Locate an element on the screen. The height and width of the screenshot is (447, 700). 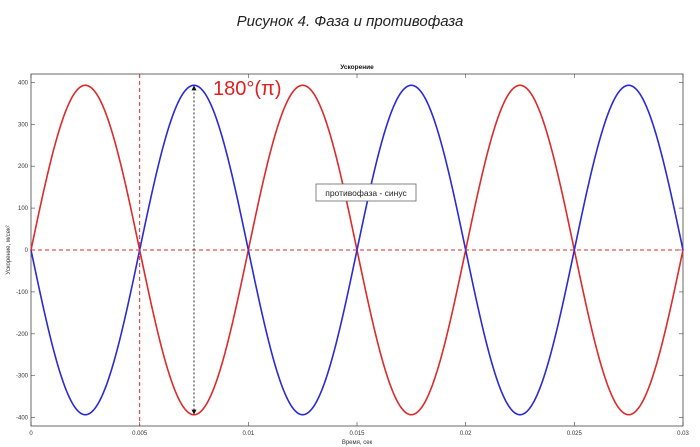
x-tick-label: 0.02 is located at coordinates (466, 434).